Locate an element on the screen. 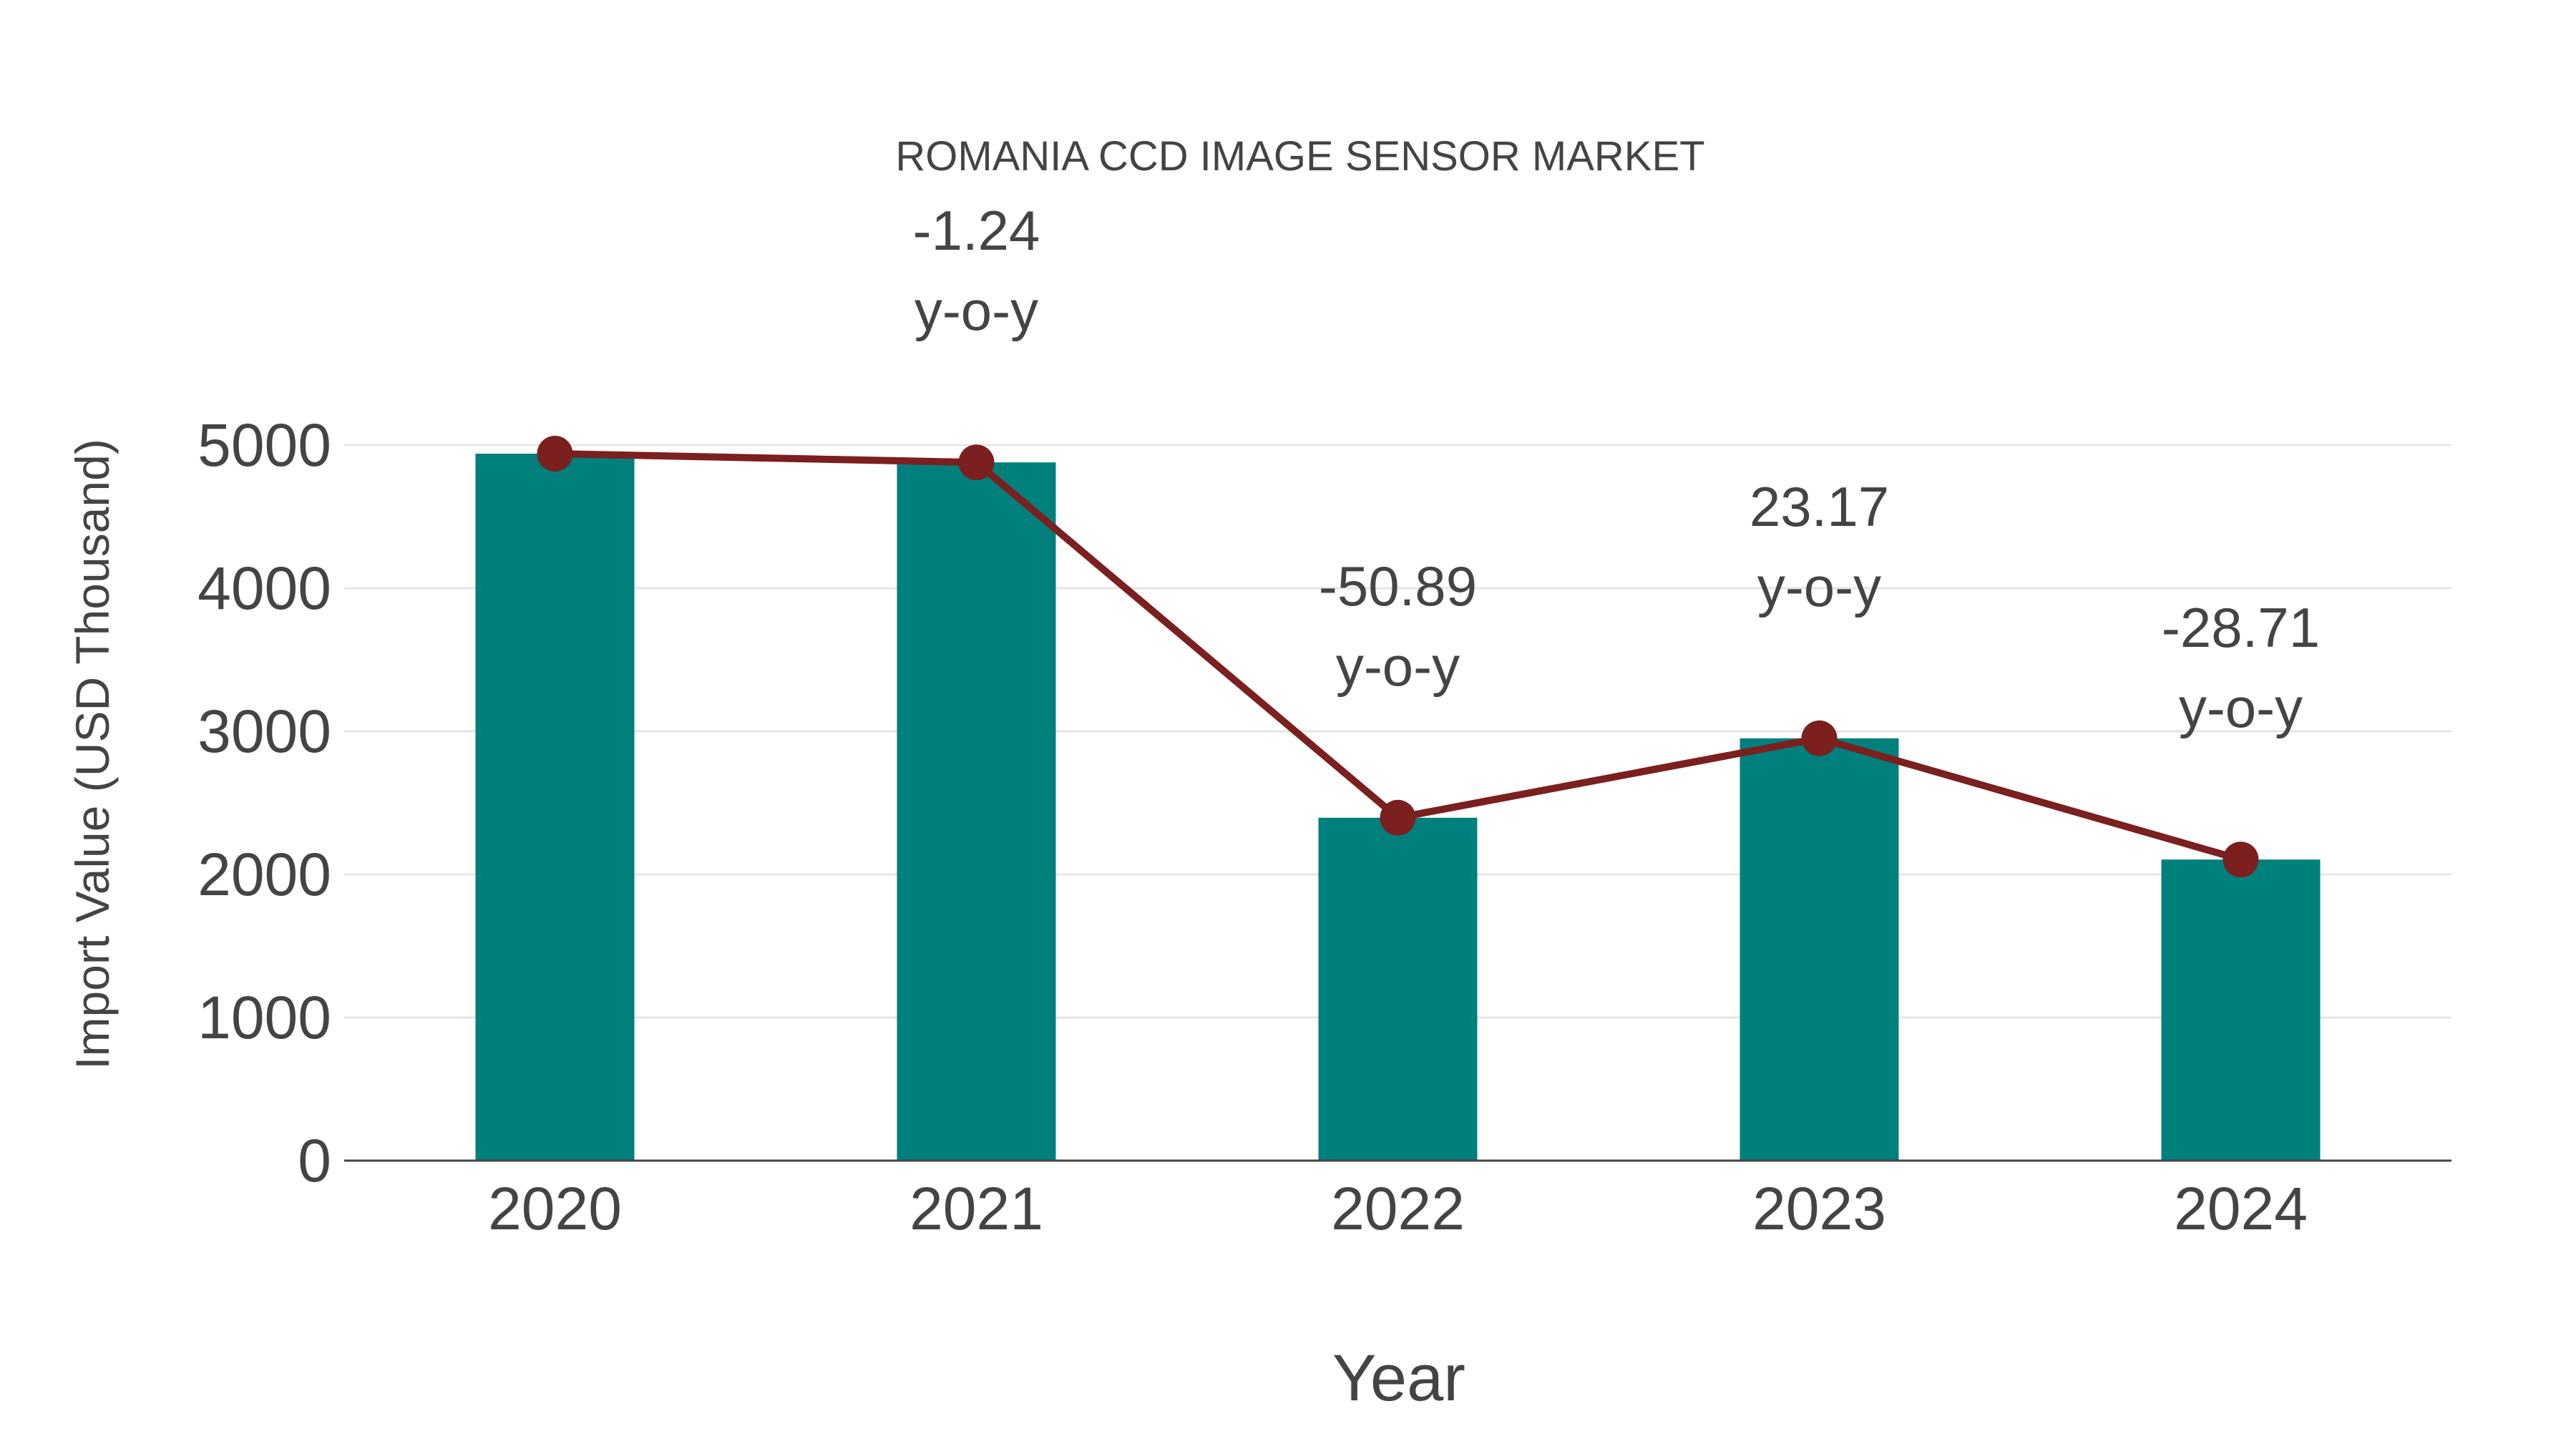  x-tick-label: 2024 is located at coordinates (2241, 1208).